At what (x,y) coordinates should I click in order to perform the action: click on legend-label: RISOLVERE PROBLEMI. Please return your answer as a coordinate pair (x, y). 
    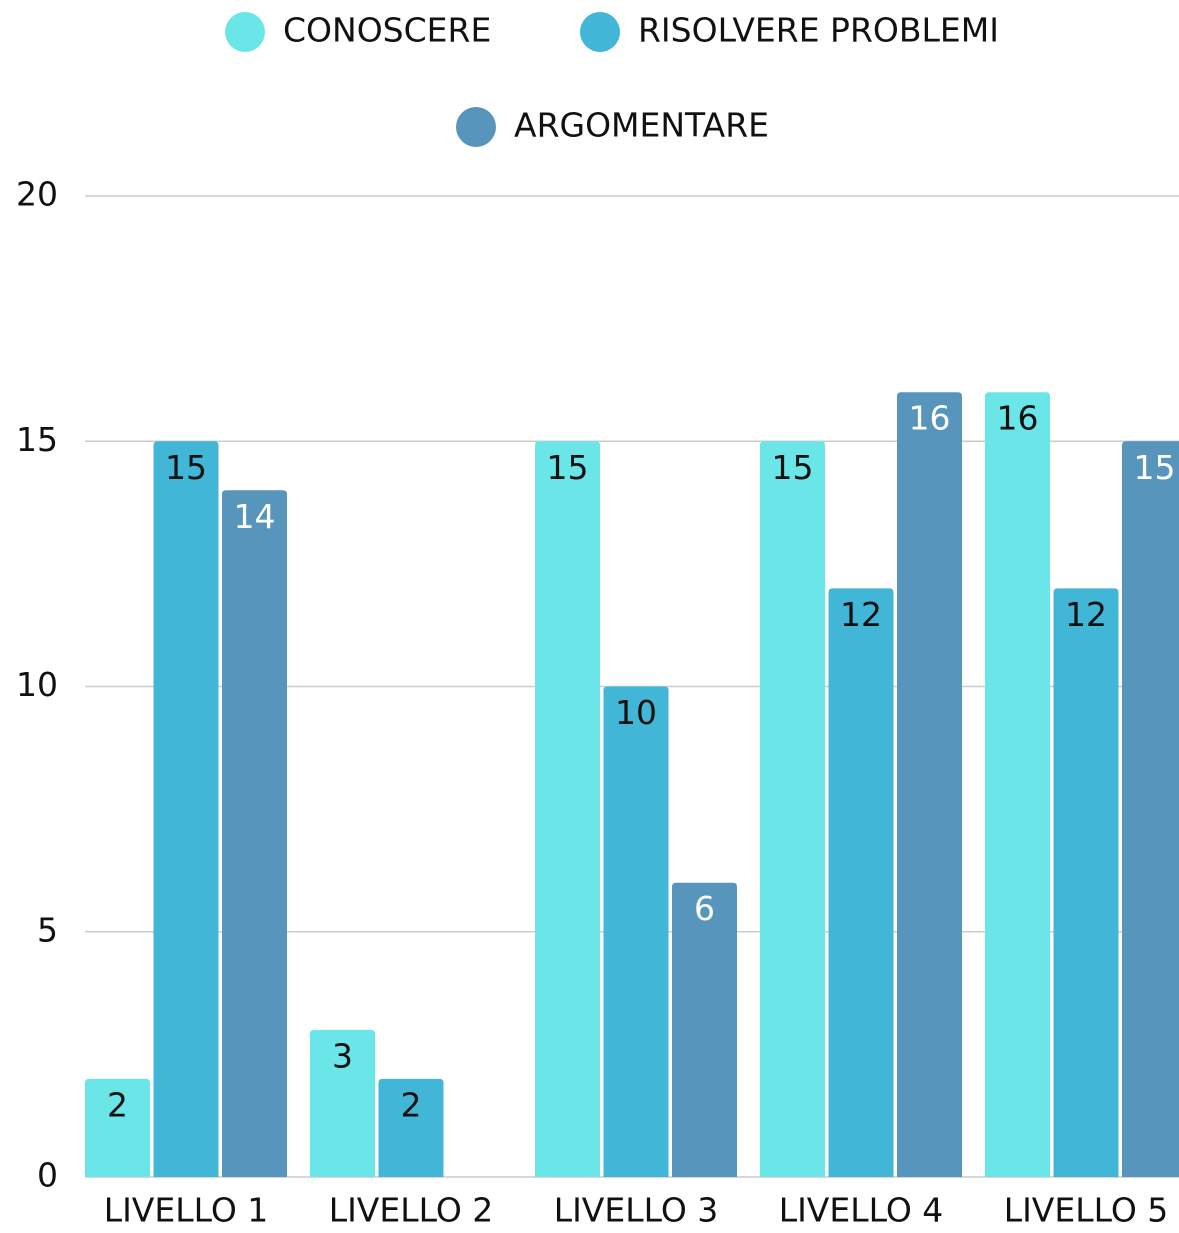
    Looking at the image, I should click on (818, 30).